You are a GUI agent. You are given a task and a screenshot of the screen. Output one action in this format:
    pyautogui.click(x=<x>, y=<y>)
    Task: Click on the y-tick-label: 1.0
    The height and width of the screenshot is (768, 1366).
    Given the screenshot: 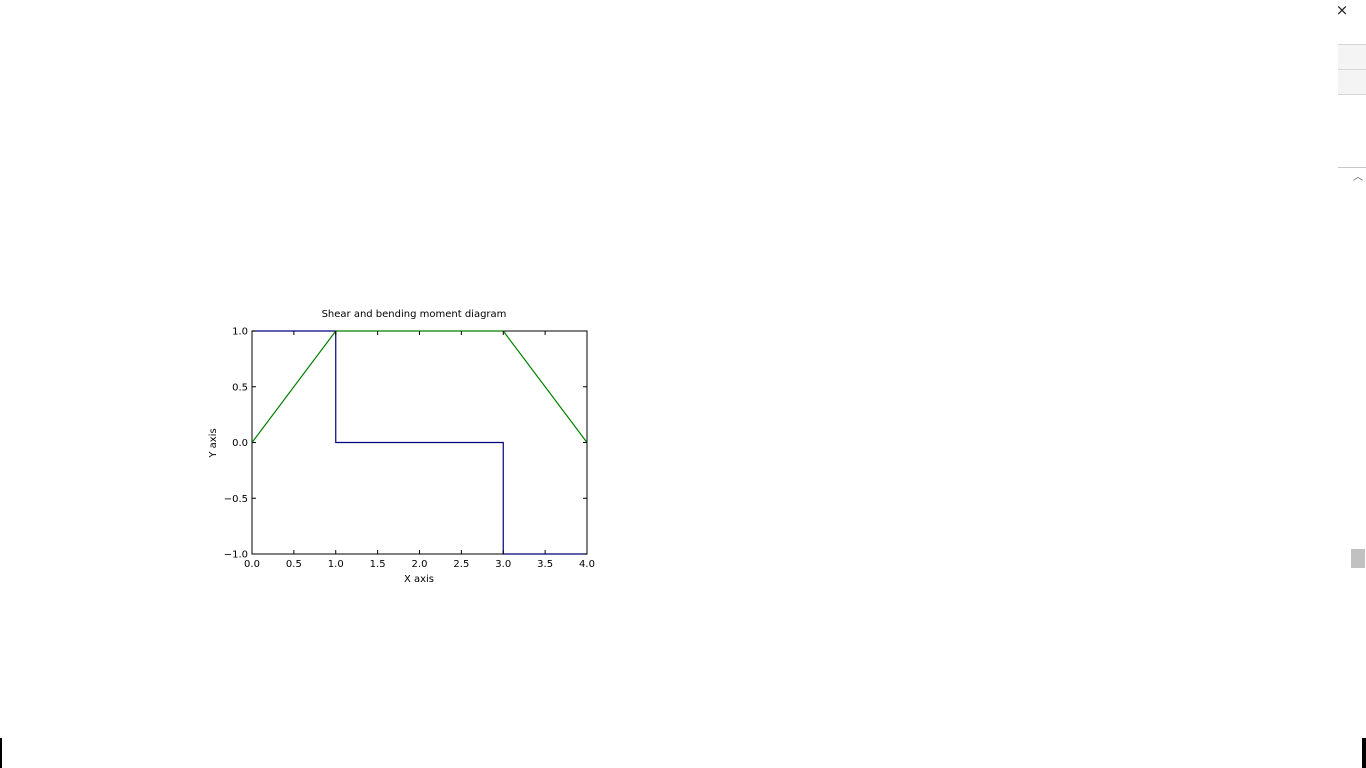 What is the action you would take?
    pyautogui.click(x=240, y=332)
    